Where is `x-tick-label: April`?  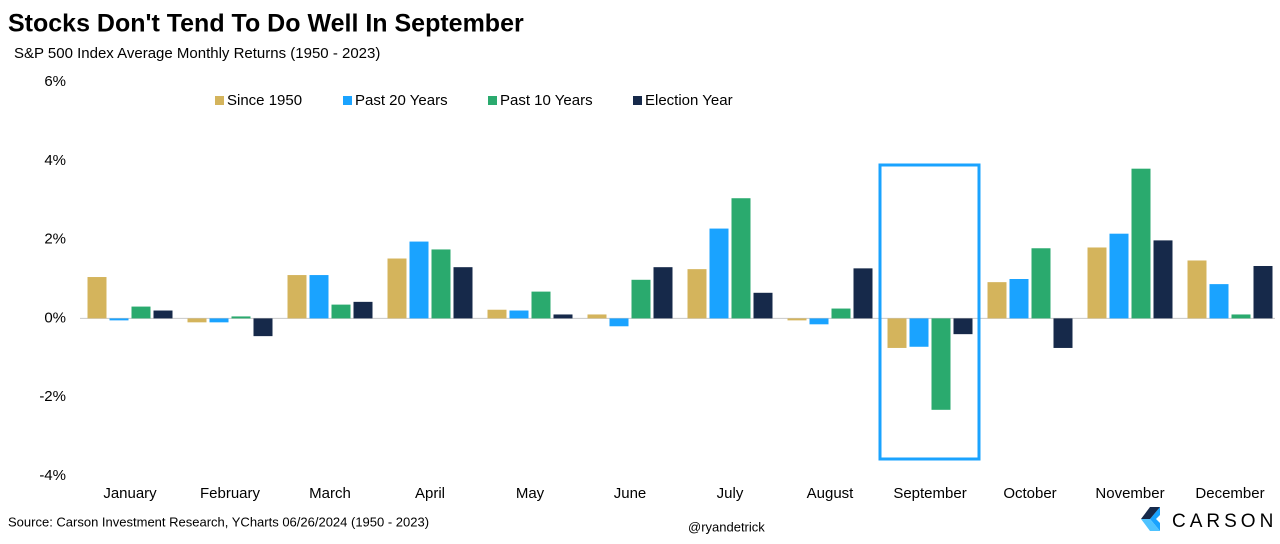 x-tick-label: April is located at coordinates (430, 493).